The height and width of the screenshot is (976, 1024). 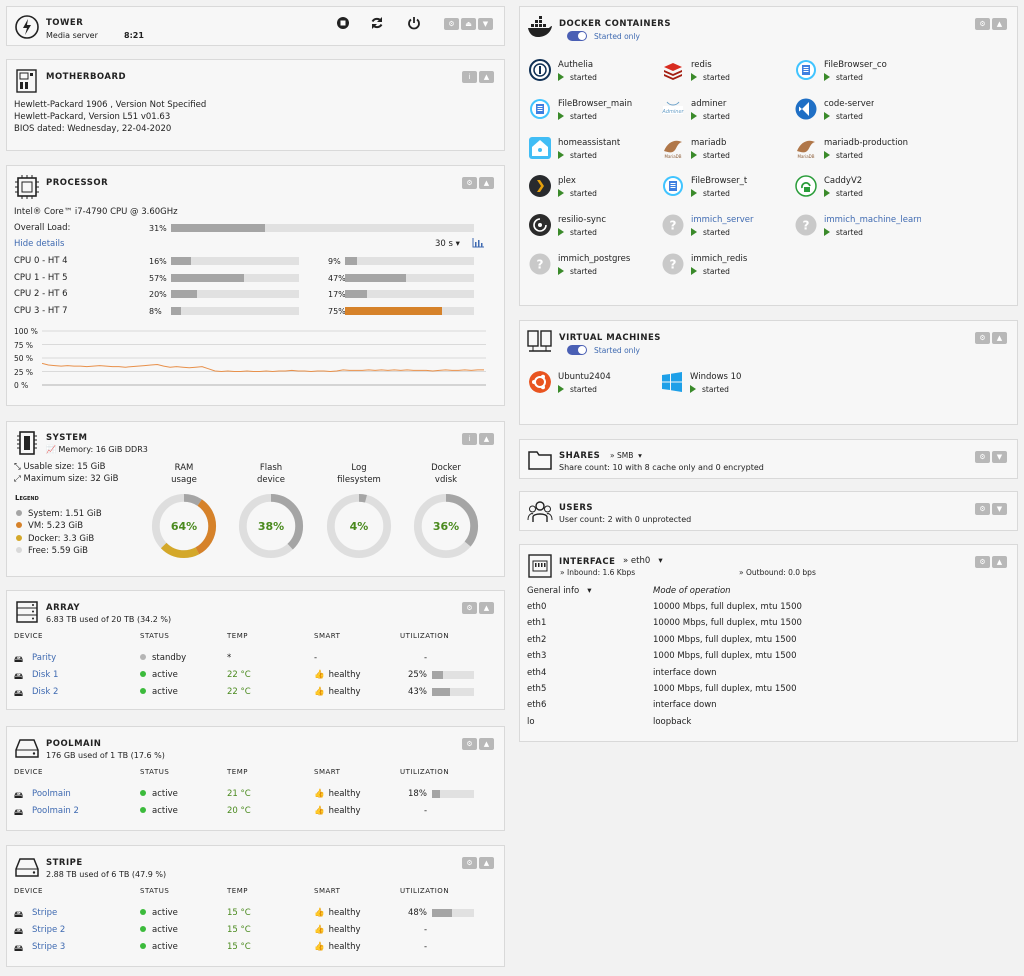 What do you see at coordinates (447, 244) in the screenshot?
I see `interval-select: 30 s ▾` at bounding box center [447, 244].